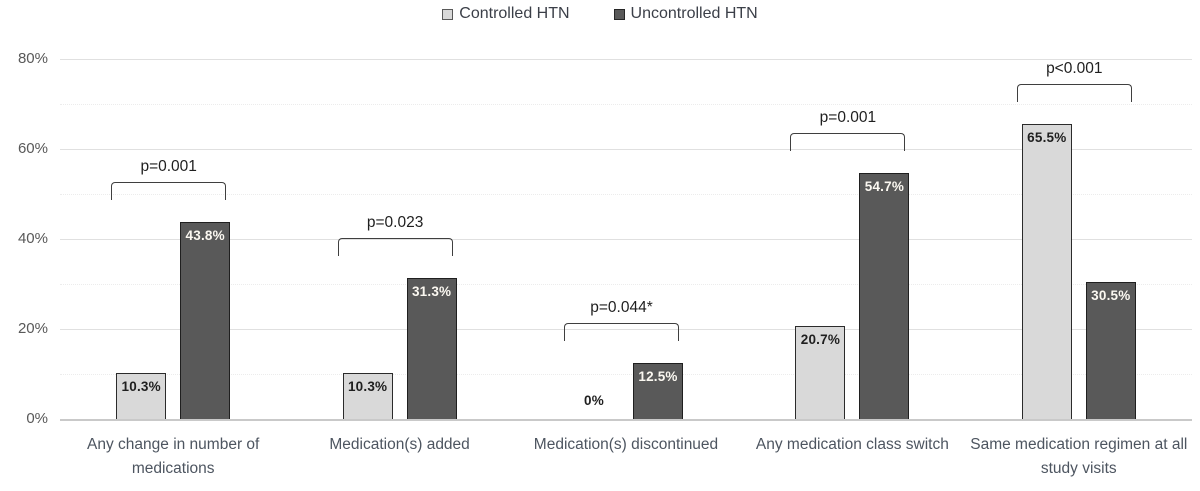 Image resolution: width=1200 pixels, height=491 pixels. What do you see at coordinates (395, 223) in the screenshot?
I see `p-value-label: p=0.023` at bounding box center [395, 223].